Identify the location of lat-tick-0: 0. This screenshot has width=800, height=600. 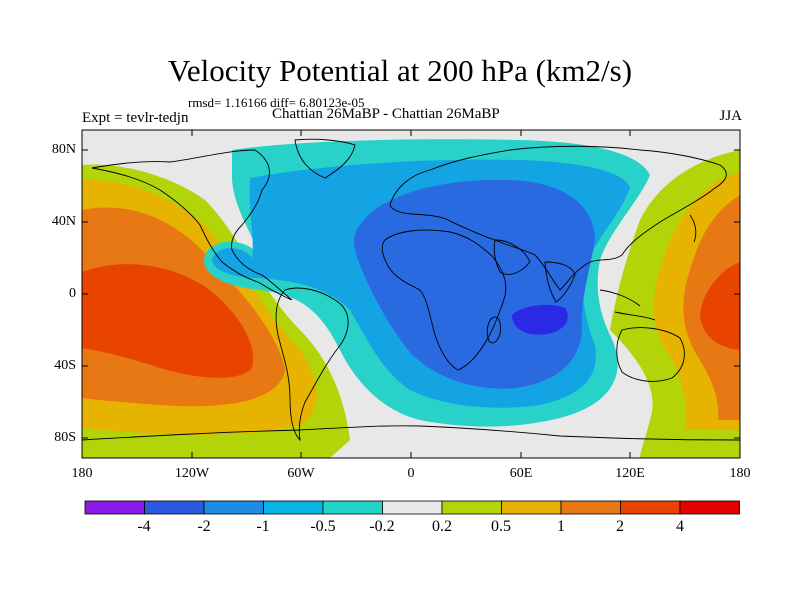
(72, 293).